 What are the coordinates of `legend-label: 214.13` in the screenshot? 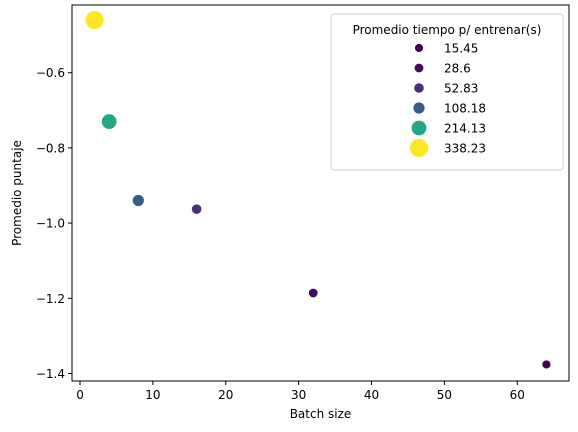 It's located at (465, 129).